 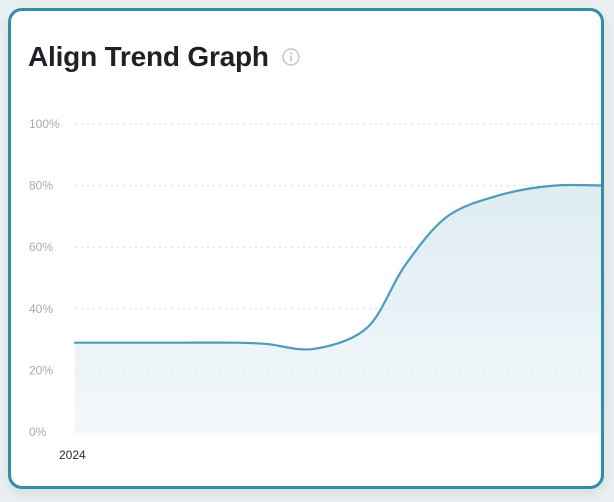 I want to click on x-axis-ticks: 2024, so click(x=72, y=455).